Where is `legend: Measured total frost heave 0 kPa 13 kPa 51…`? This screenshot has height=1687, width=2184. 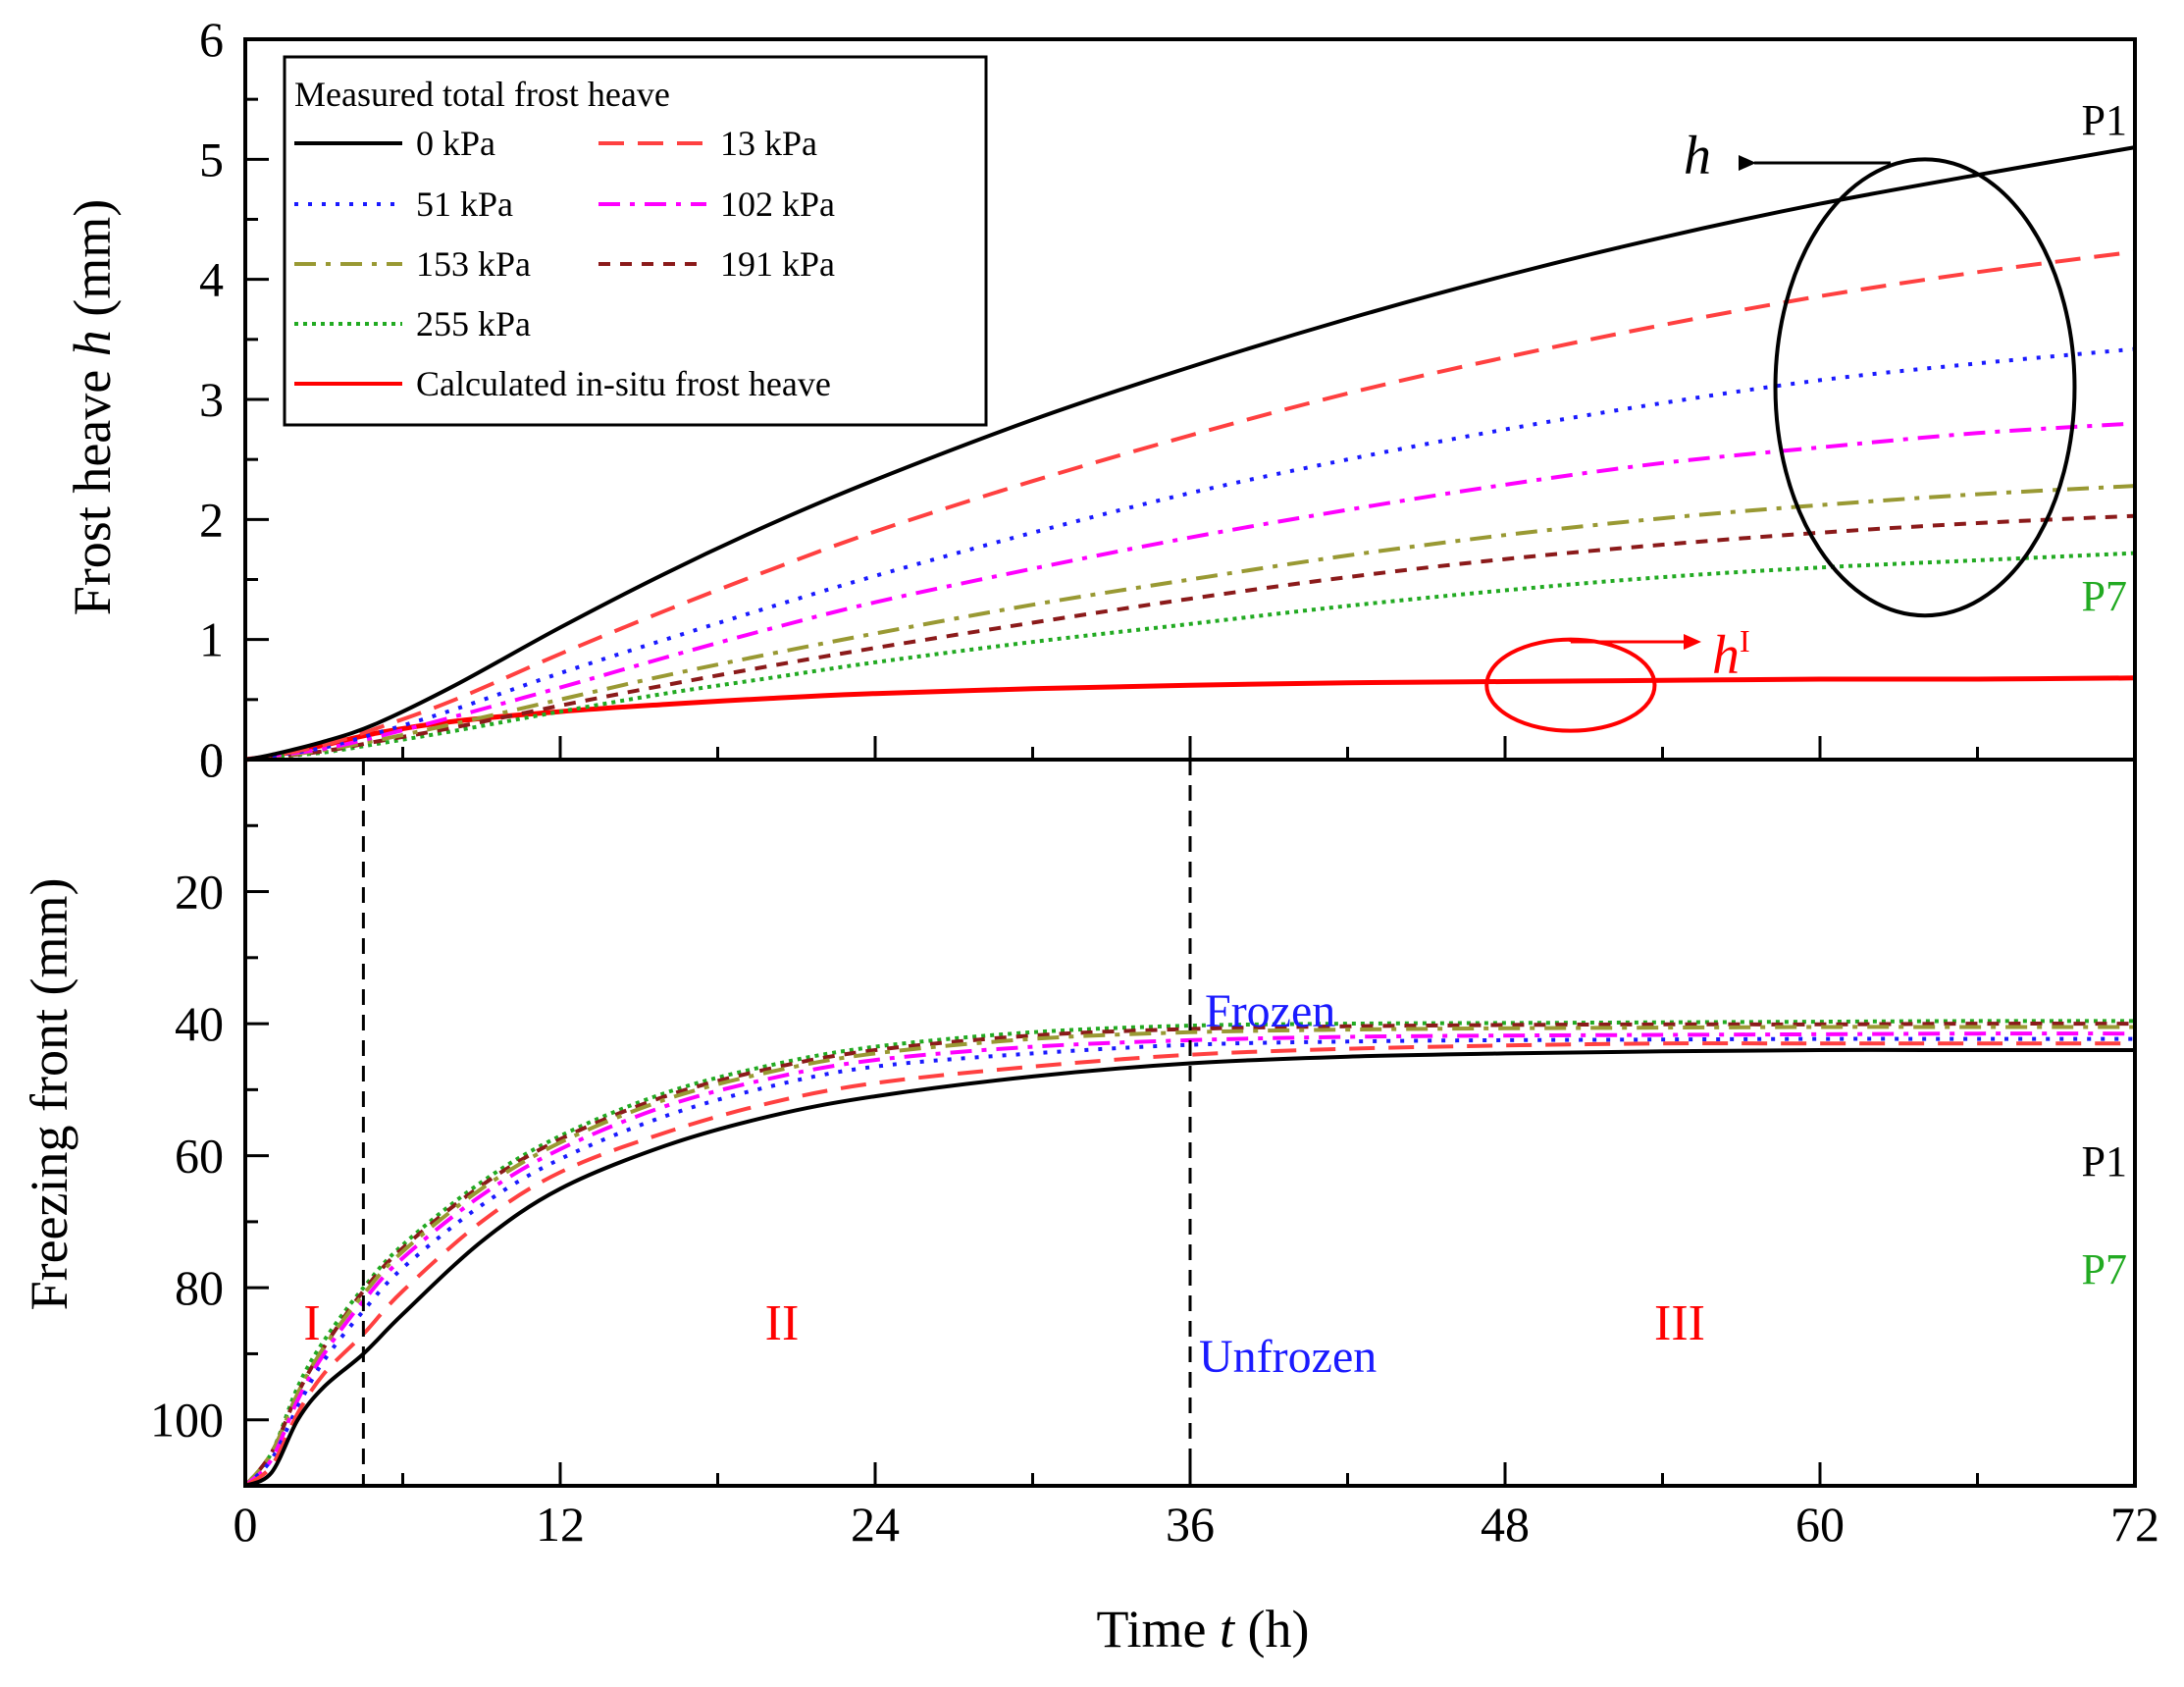
legend: Measured total frost heave 0 kPa 13 kPa 51… is located at coordinates (635, 241).